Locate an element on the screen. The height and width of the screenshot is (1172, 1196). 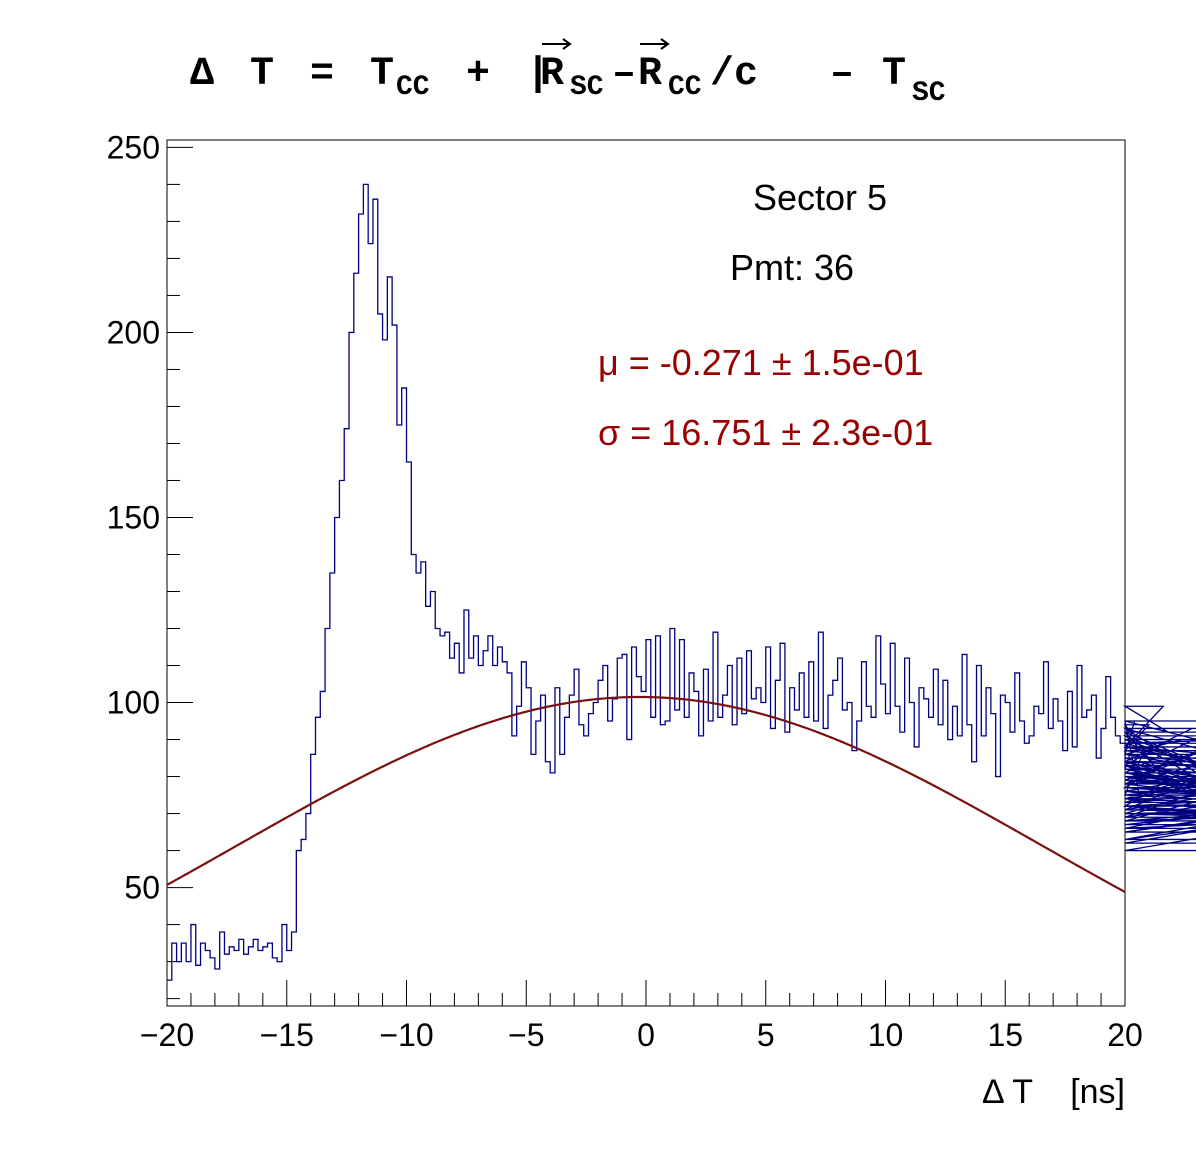
mu-label: μ = -0.271 ± 1.5e-01 is located at coordinates (761, 362).